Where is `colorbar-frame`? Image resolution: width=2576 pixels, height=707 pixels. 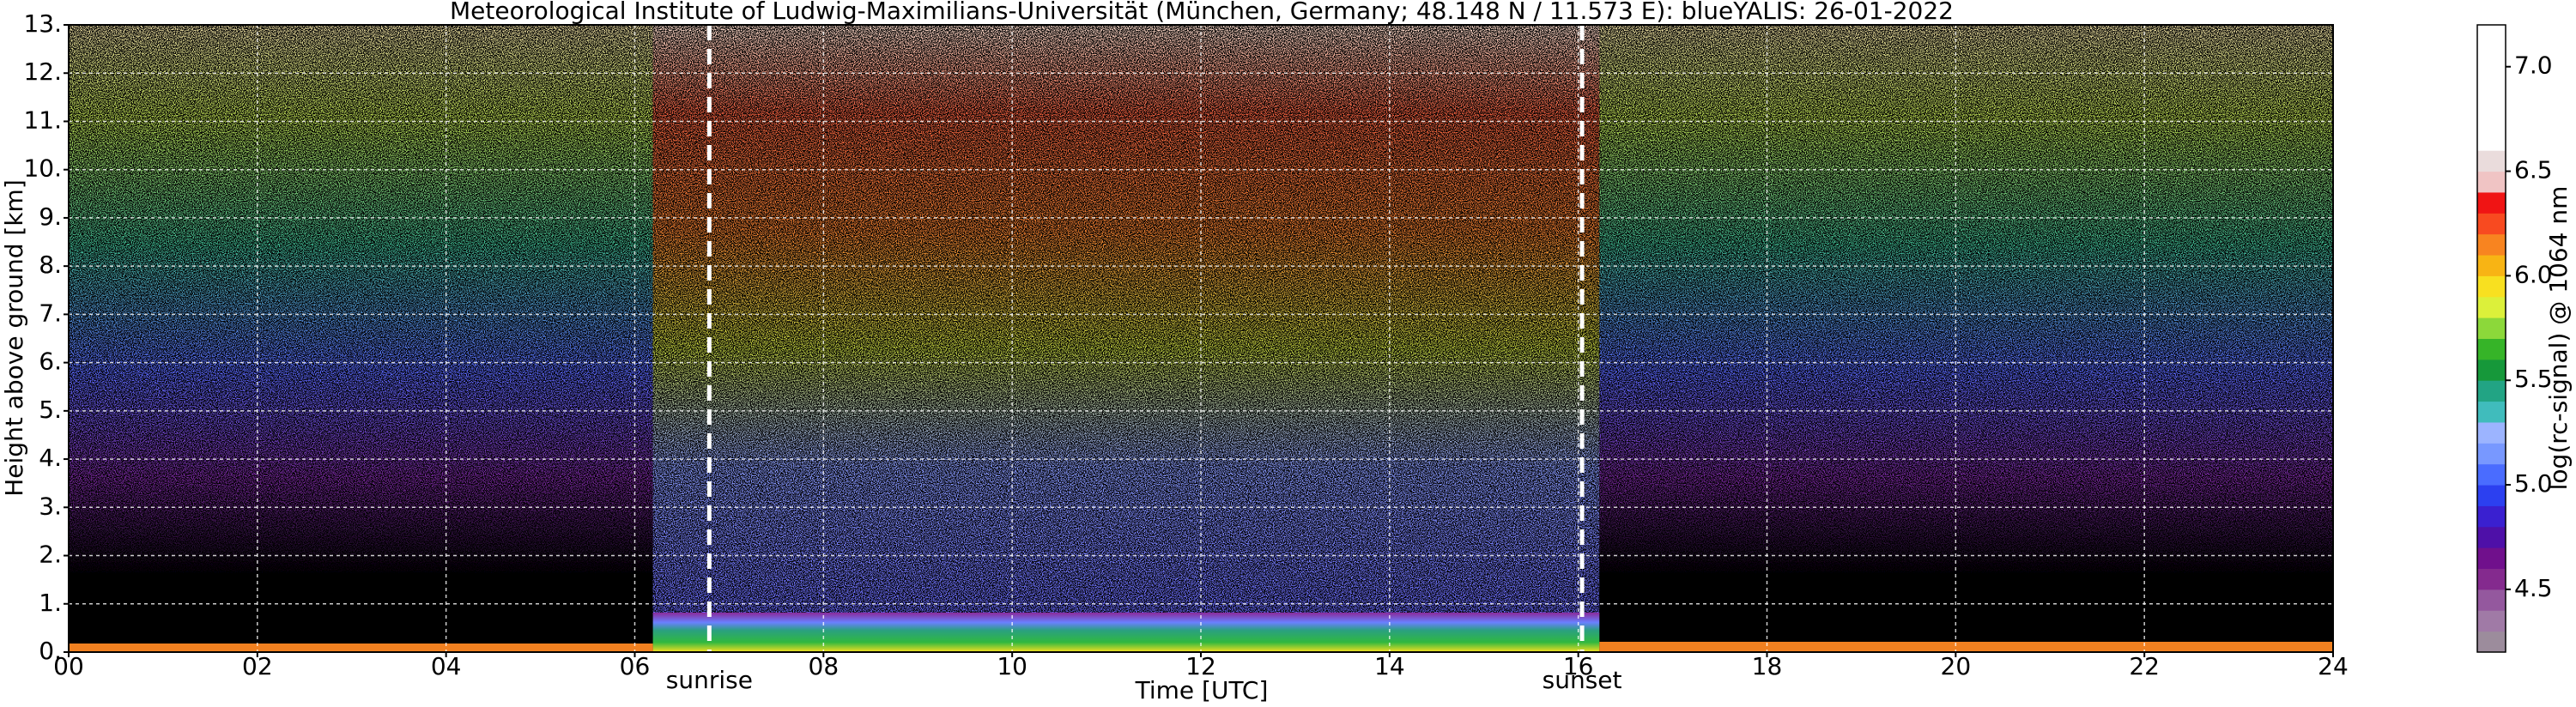 colorbar-frame is located at coordinates (2491, 338).